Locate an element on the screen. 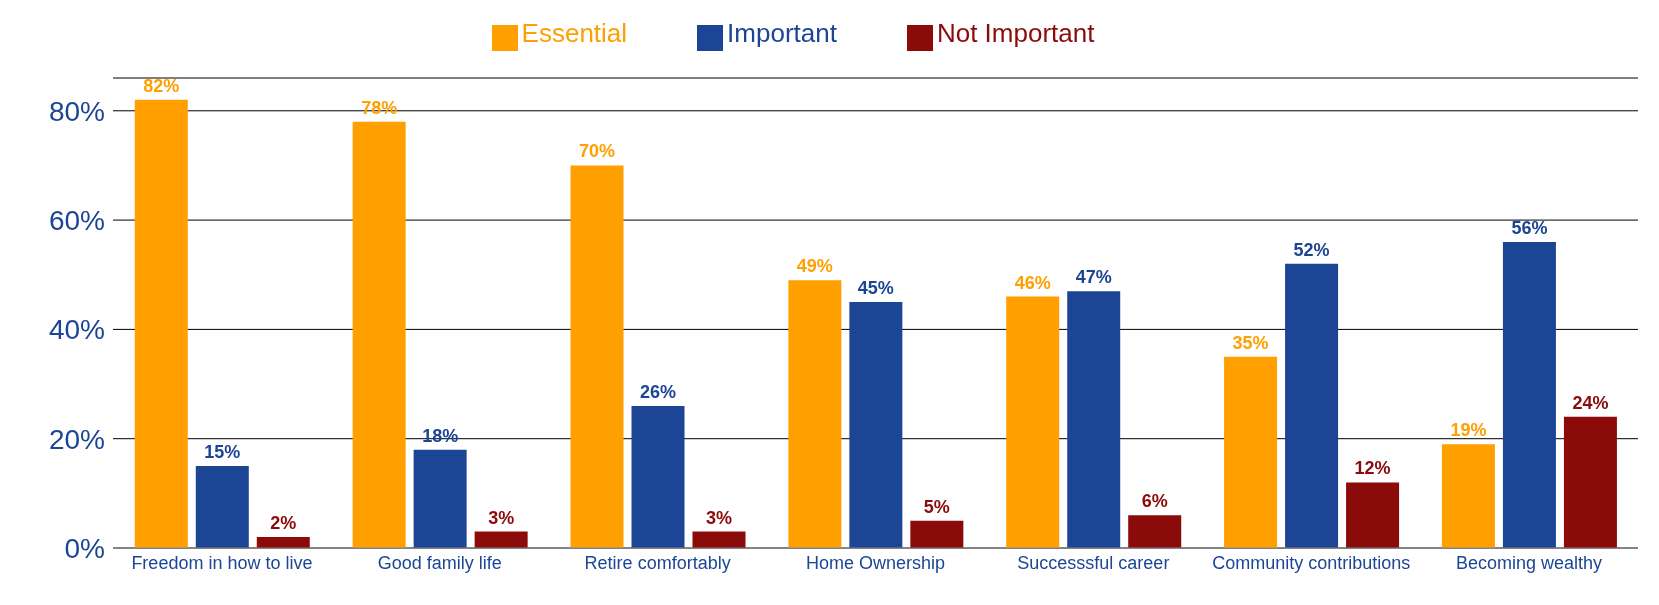 The image size is (1659, 605). x-tick-label: Becoming wealthy is located at coordinates (1529, 562).